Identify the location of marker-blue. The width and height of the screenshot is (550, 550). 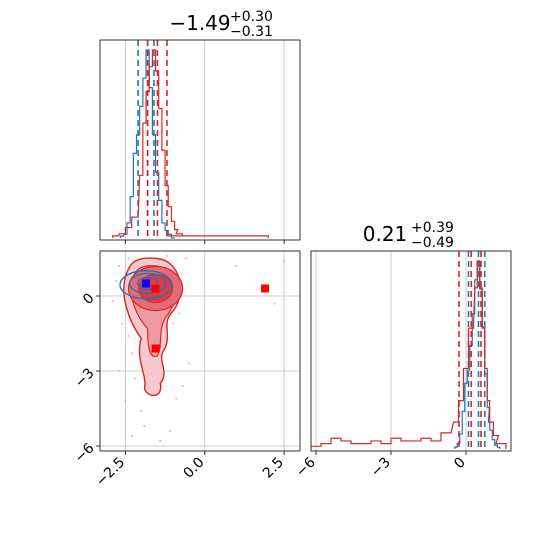
(146, 283).